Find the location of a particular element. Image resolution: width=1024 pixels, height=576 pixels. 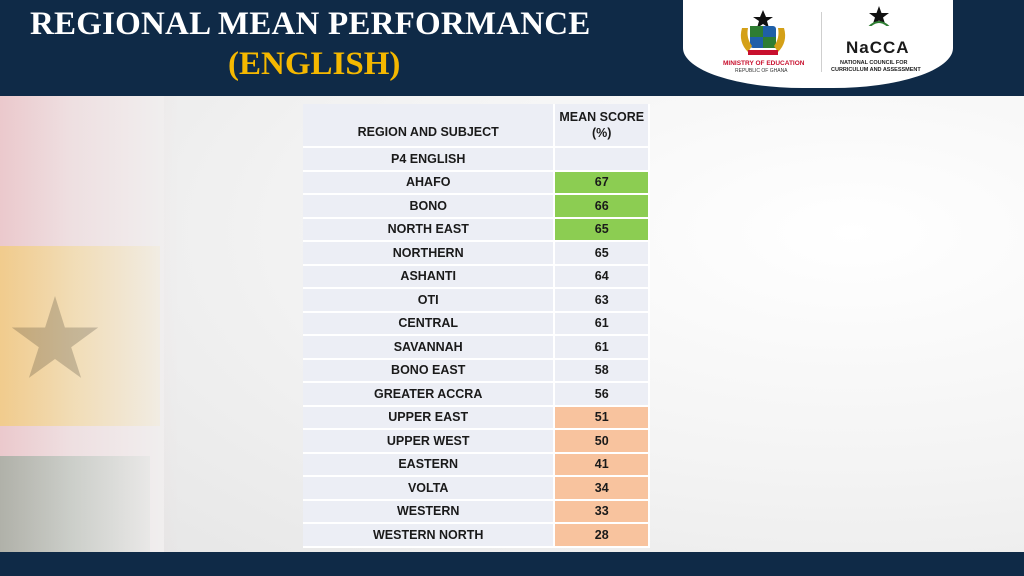

table-row: GREATER ACCRA 56 is located at coordinates (476, 394).